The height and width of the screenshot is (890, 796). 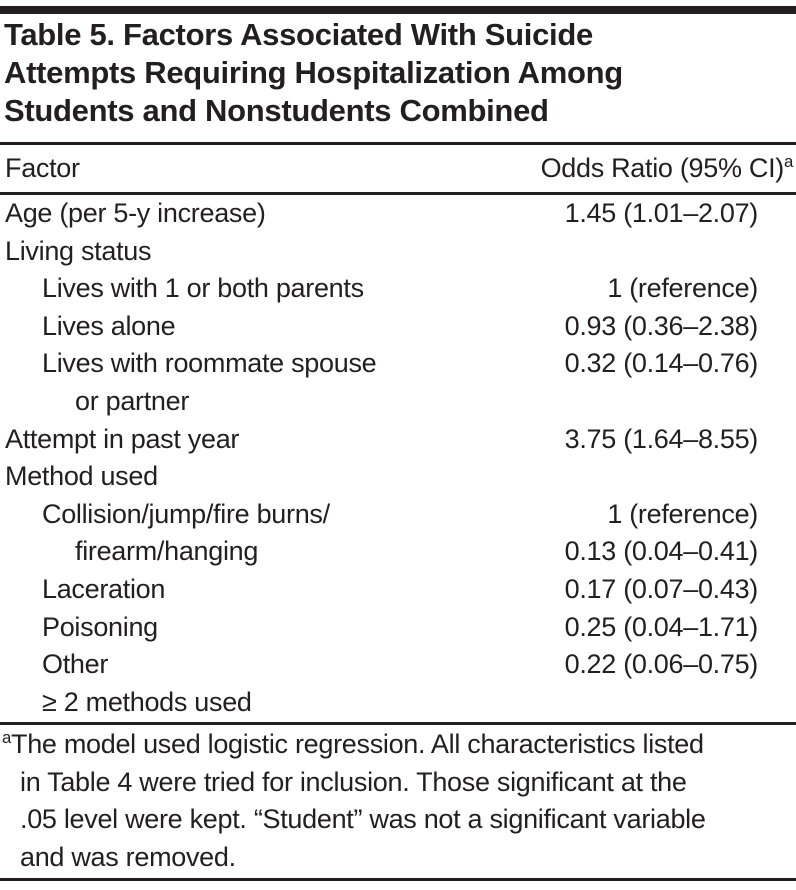 I want to click on footnote-line: and was removed., so click(x=128, y=856).